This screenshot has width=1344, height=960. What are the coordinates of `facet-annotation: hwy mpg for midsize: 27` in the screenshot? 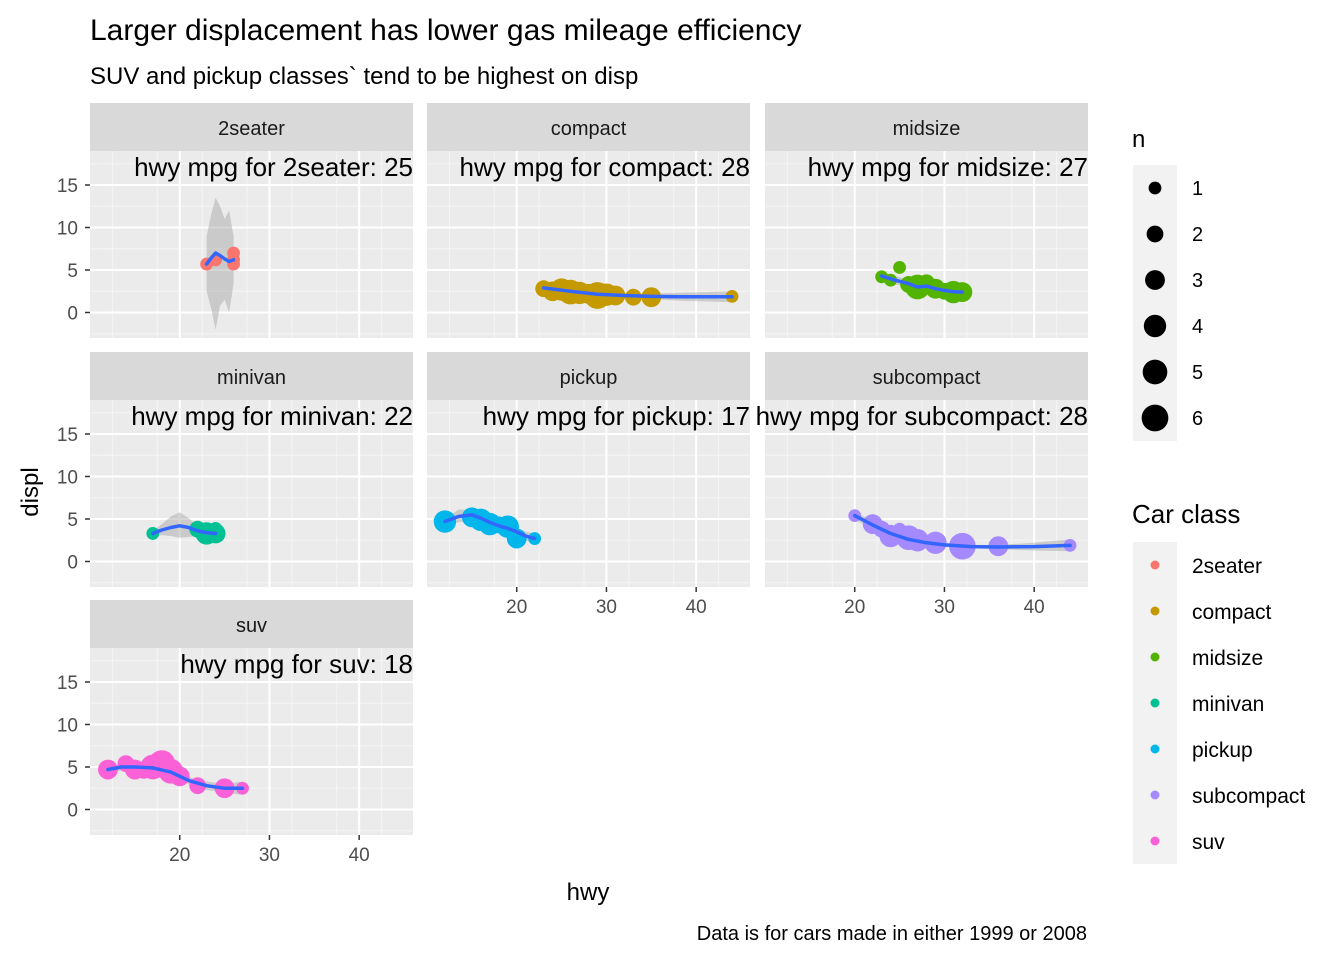 It's located at (948, 167).